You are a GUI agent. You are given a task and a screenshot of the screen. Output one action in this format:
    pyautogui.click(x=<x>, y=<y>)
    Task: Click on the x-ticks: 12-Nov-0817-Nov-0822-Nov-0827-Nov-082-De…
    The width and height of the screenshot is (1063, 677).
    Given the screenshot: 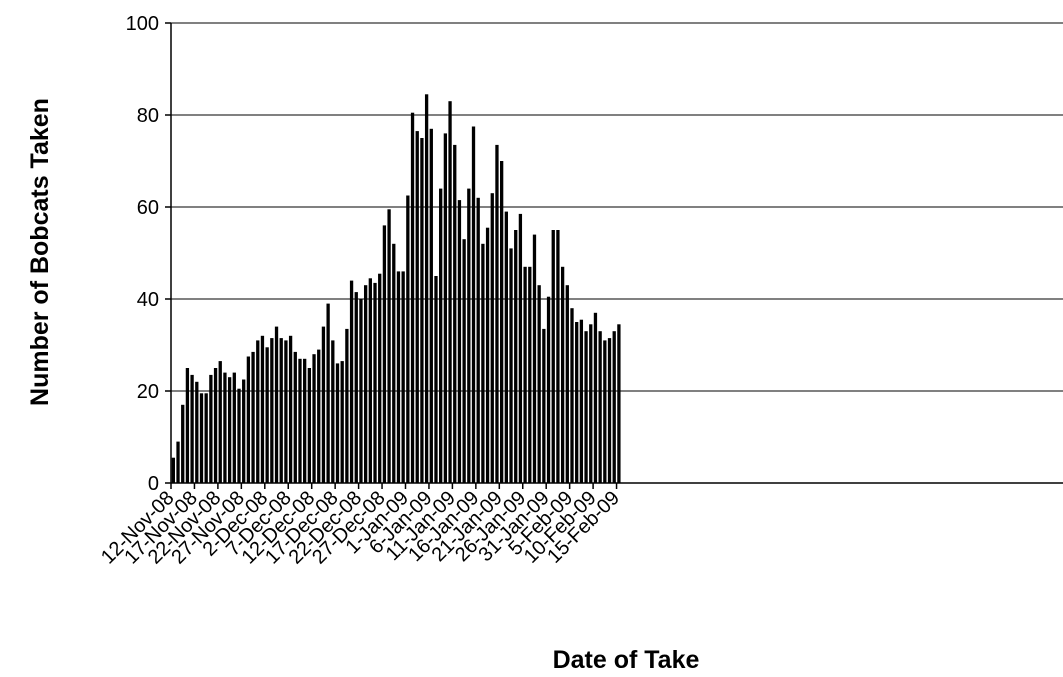 What is the action you would take?
    pyautogui.click(x=360, y=526)
    